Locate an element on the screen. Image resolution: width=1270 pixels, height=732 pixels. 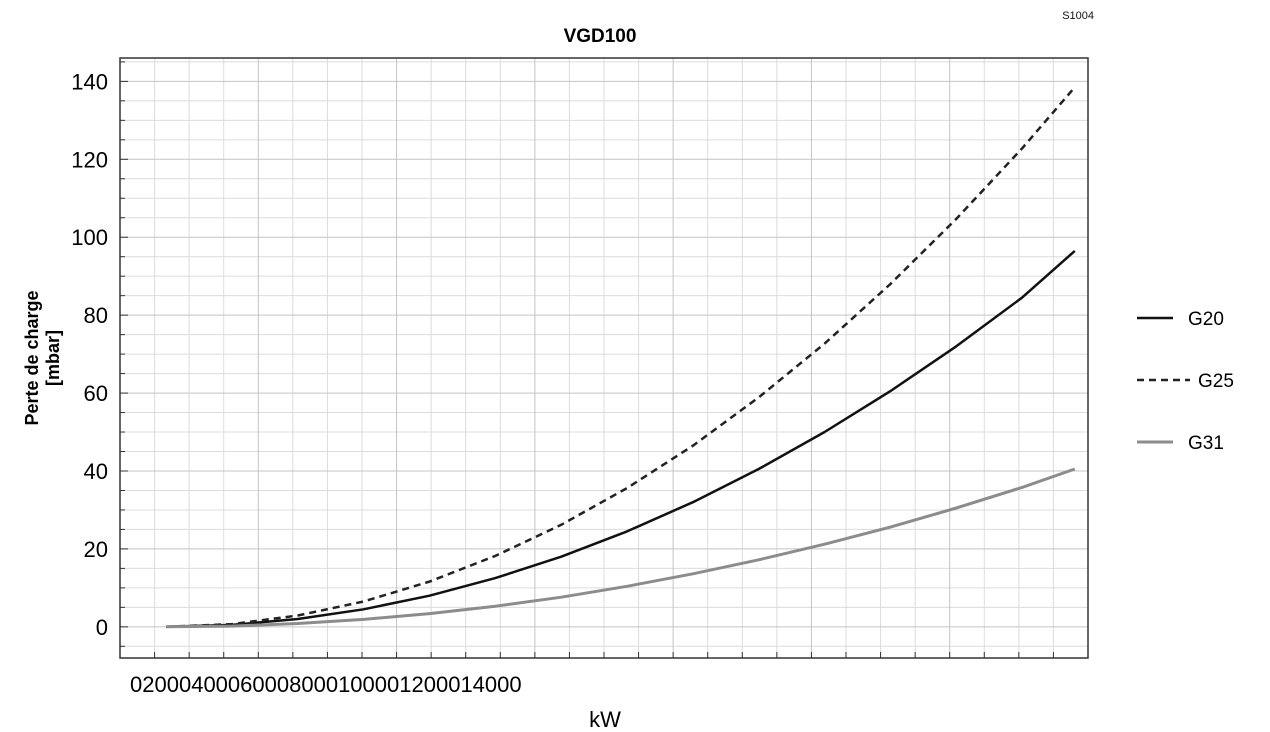
x-tick-labels-row: 02000400060008000100001200014000 is located at coordinates (326, 684).